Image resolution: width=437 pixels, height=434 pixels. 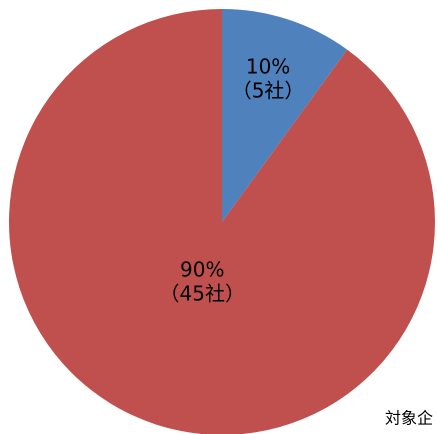 What do you see at coordinates (285, 115) in the screenshot?
I see `pie-slice` at bounding box center [285, 115].